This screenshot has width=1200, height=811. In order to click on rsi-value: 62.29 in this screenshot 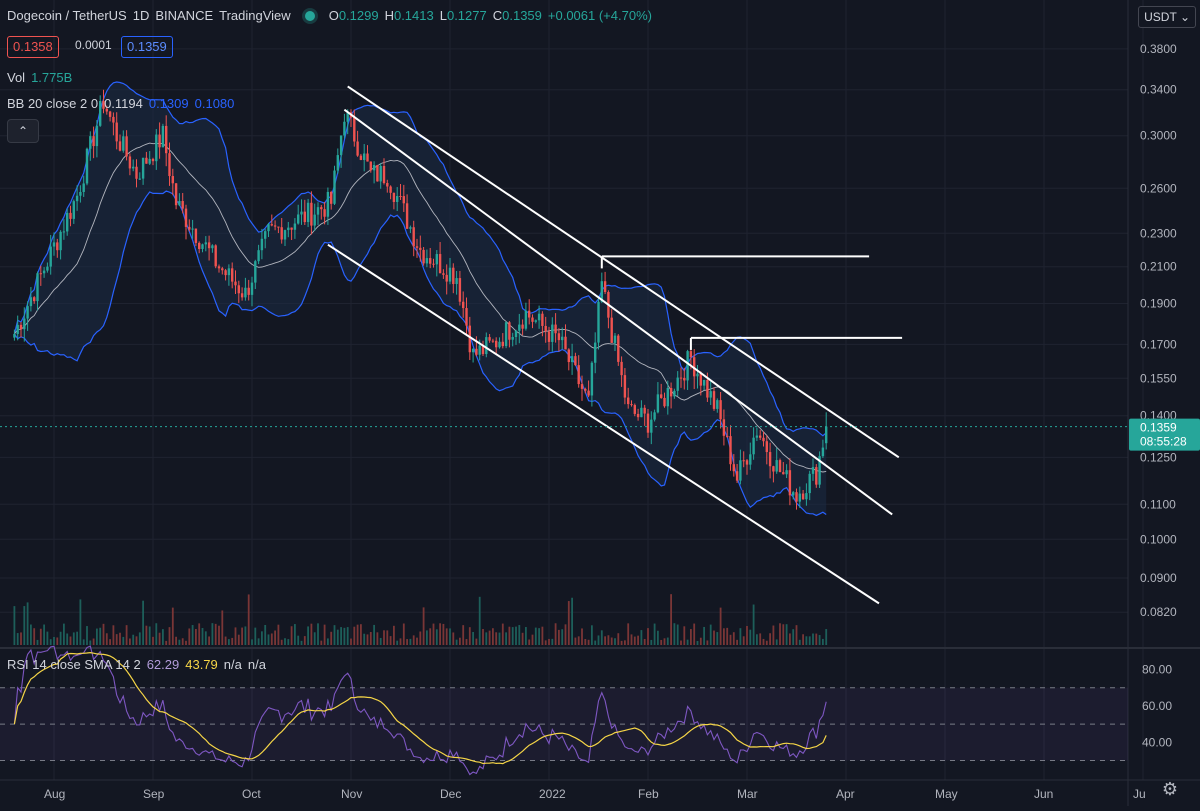, I will do `click(163, 664)`.